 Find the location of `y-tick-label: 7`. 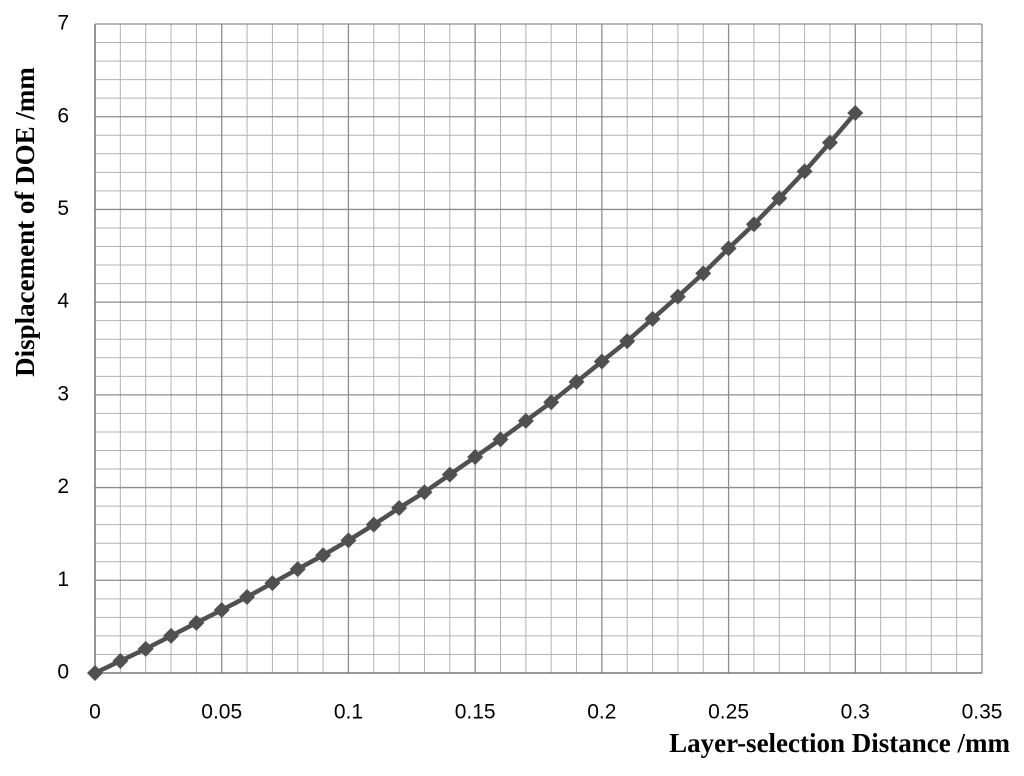

y-tick-label: 7 is located at coordinates (63, 23).